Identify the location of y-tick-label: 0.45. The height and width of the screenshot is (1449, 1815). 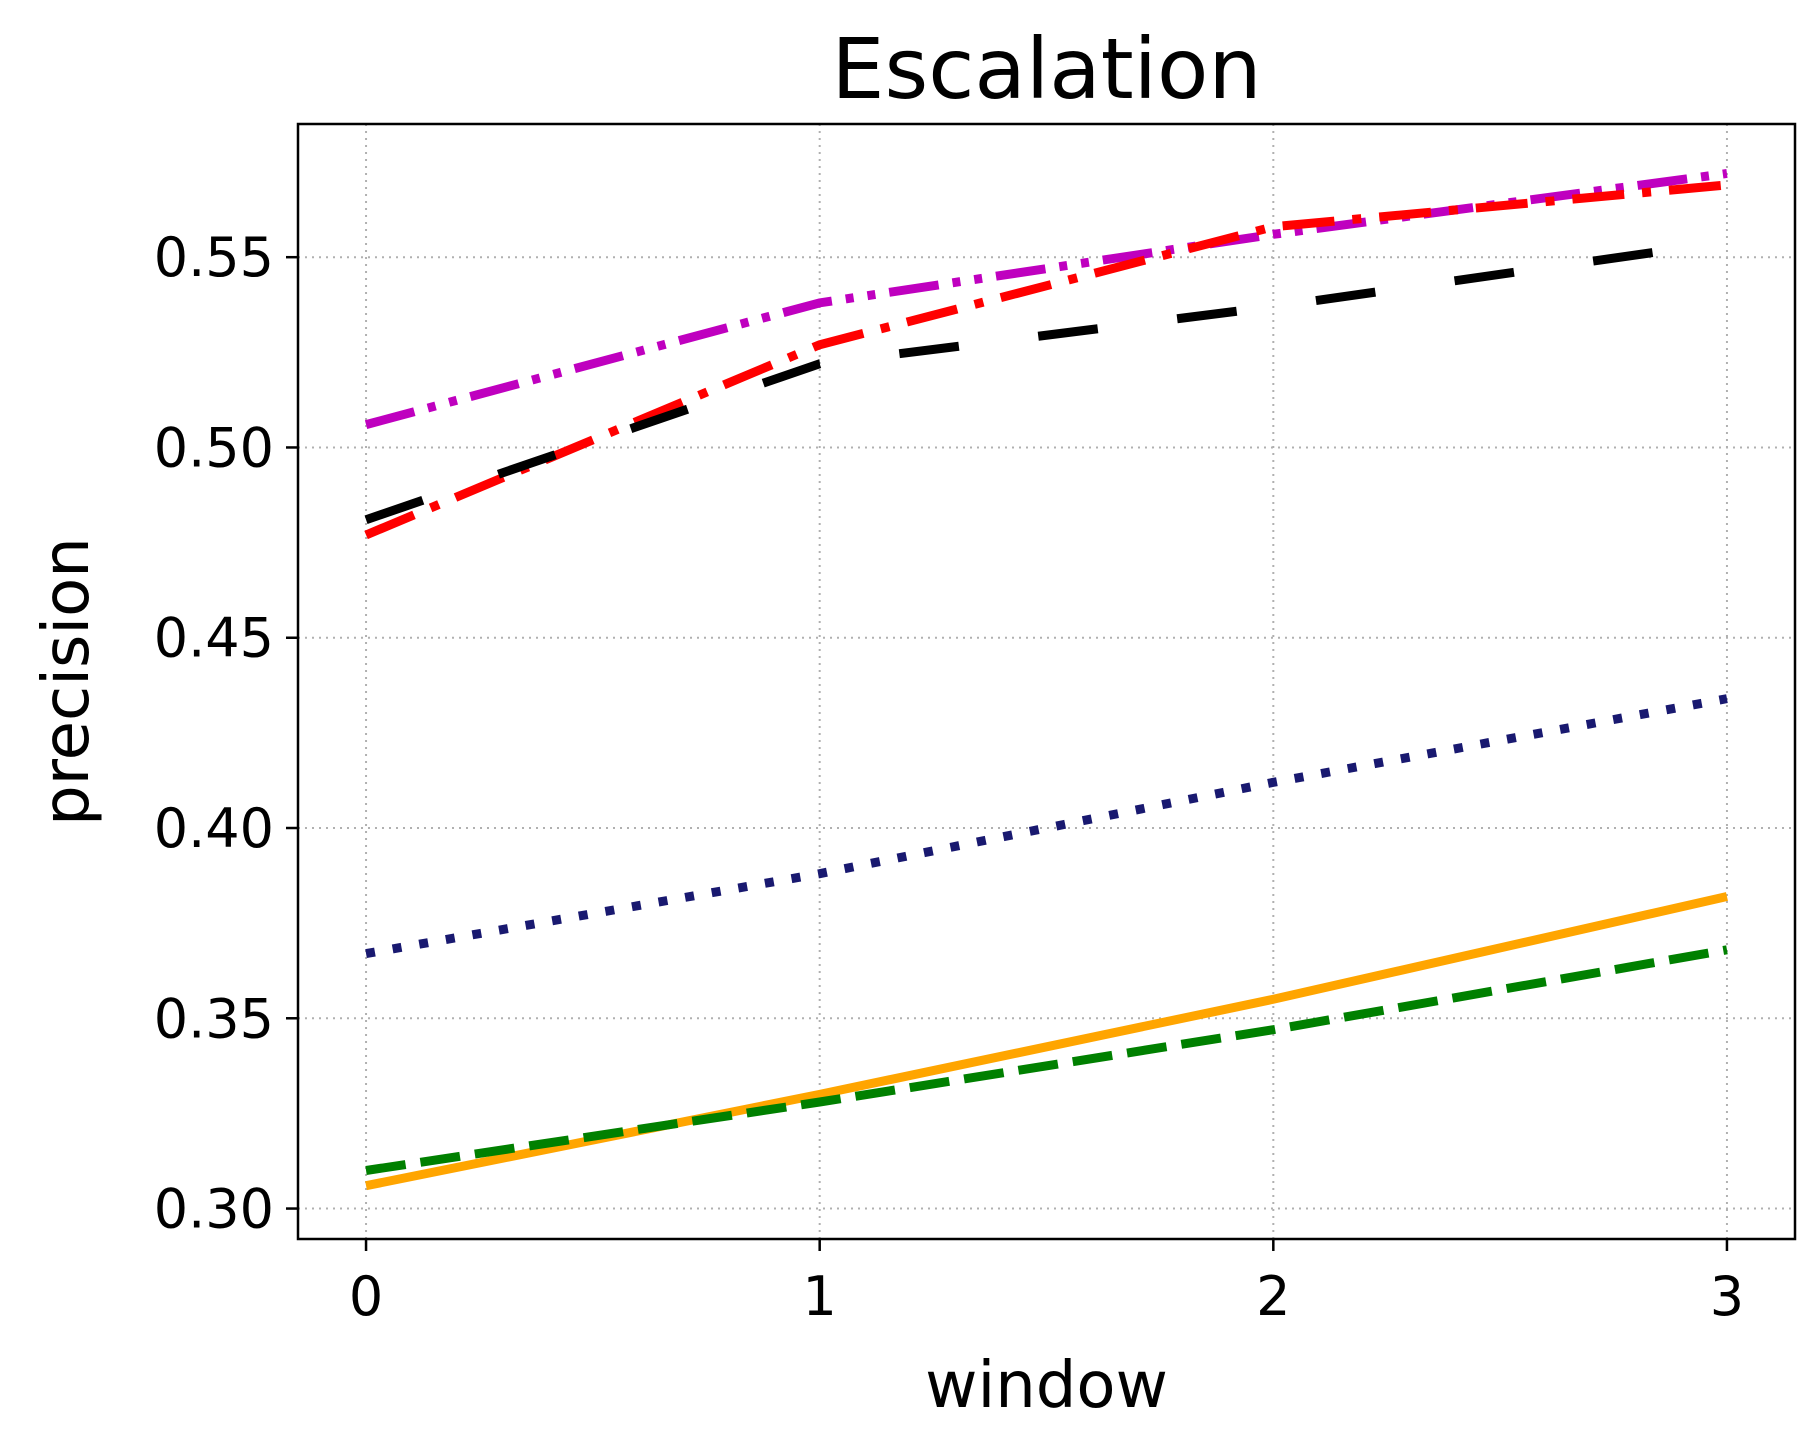
(214, 638).